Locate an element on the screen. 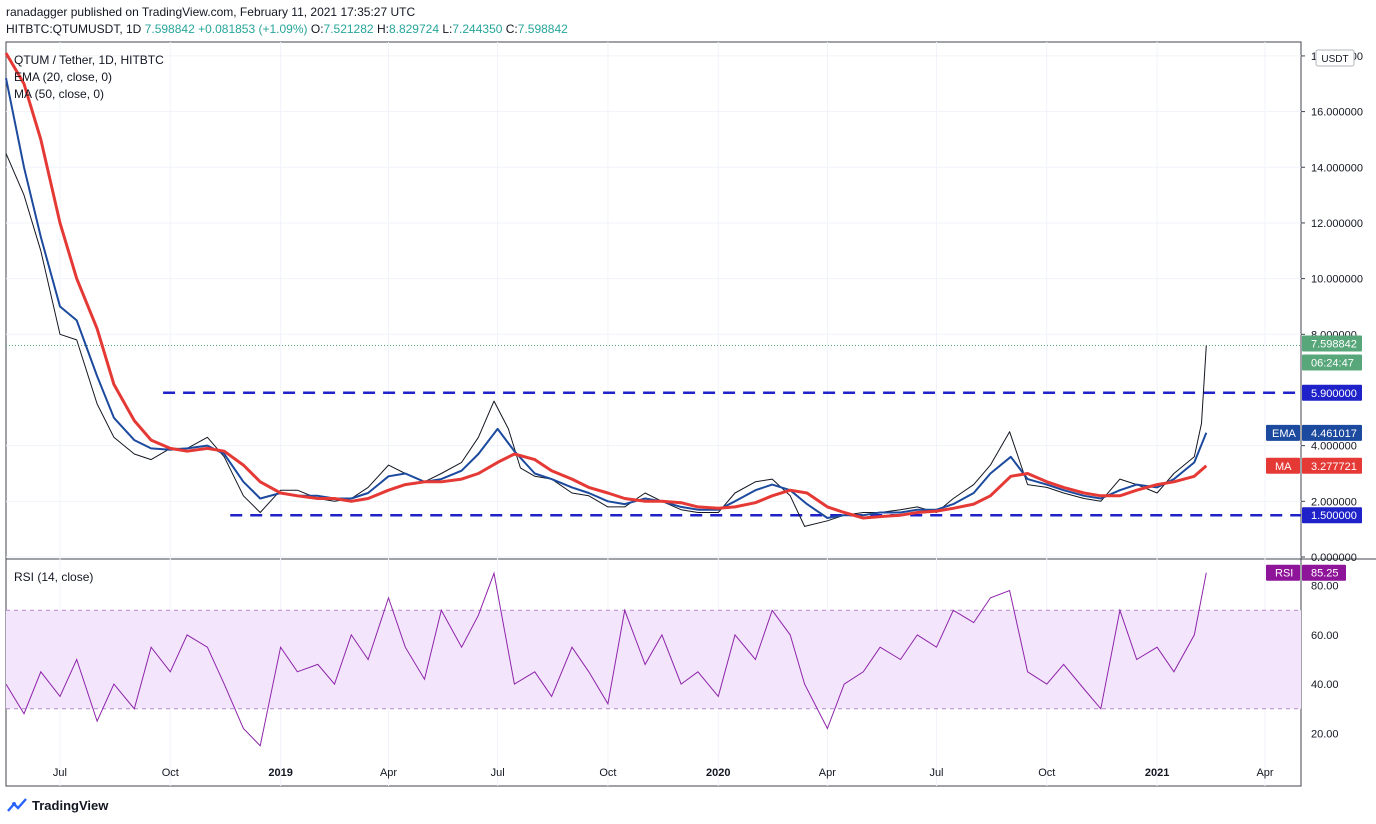 The width and height of the screenshot is (1376, 824). last-price-tag-text: 7.598842 is located at coordinates (1334, 344).